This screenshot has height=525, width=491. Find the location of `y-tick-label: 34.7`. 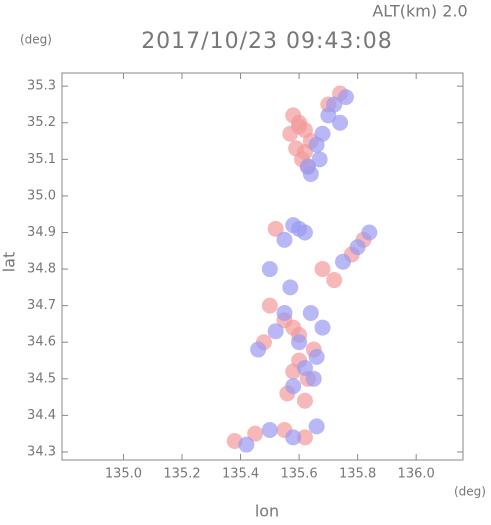

y-tick-label: 34.7 is located at coordinates (41, 305).